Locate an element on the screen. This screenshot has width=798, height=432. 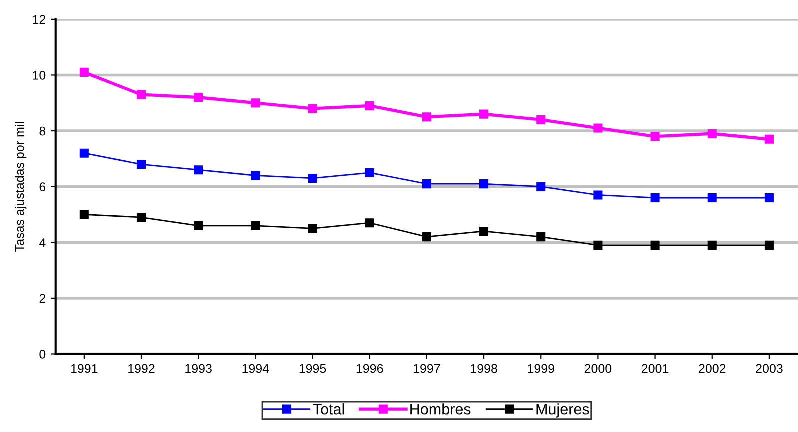
x-tick-label: 2003 is located at coordinates (769, 369).